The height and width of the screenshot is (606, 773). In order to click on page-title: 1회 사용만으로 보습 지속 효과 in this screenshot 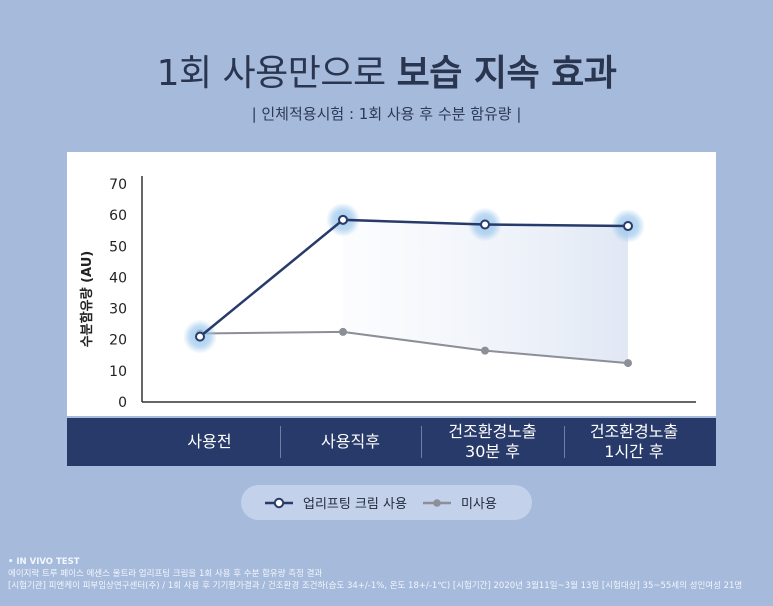, I will do `click(386, 70)`.